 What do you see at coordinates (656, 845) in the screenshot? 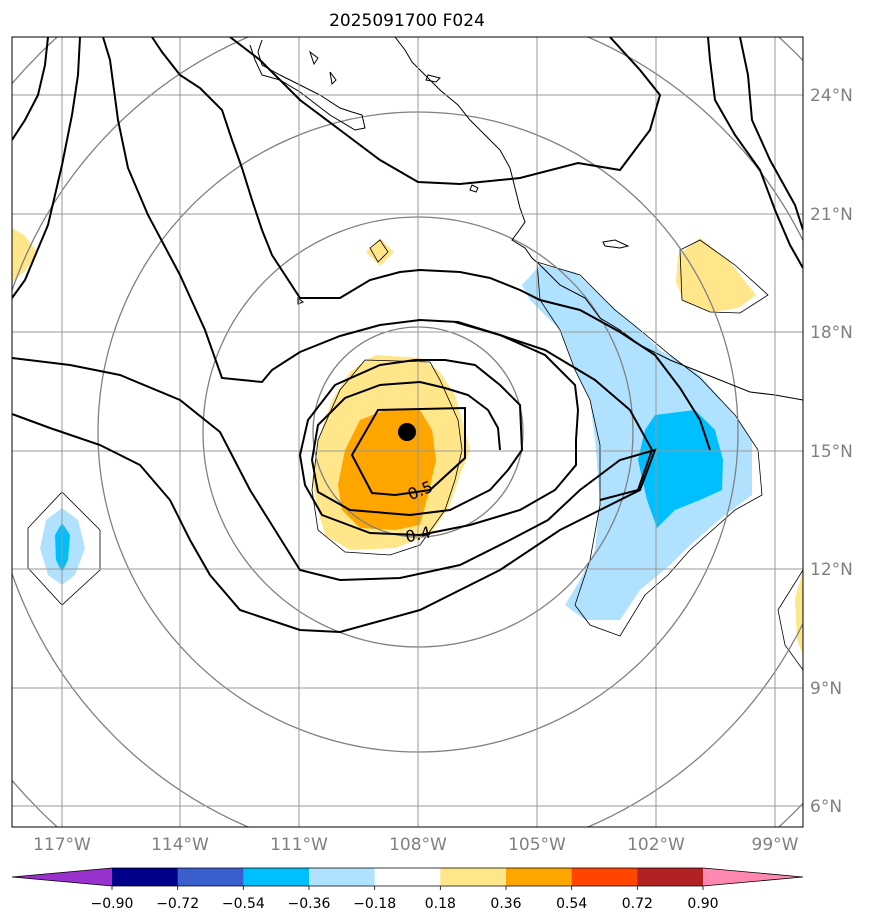
I see `lon-label: 102°W` at bounding box center [656, 845].